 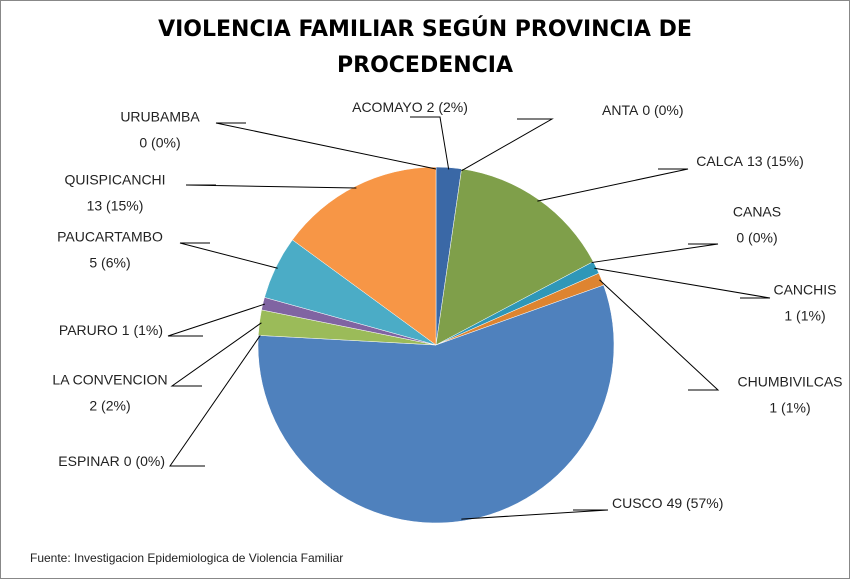 What do you see at coordinates (88, 330) in the screenshot?
I see `category-name: PARURO` at bounding box center [88, 330].